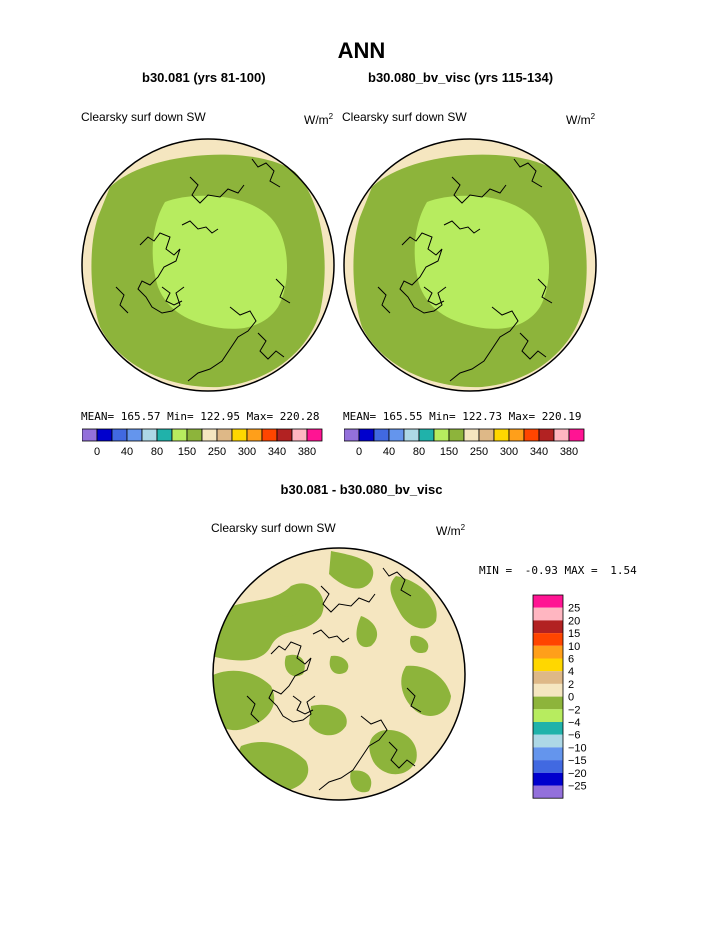 This screenshot has width=723, height=935. Describe the element at coordinates (98, 416) in the screenshot. I see `left-mean-label: MEAN=` at that location.